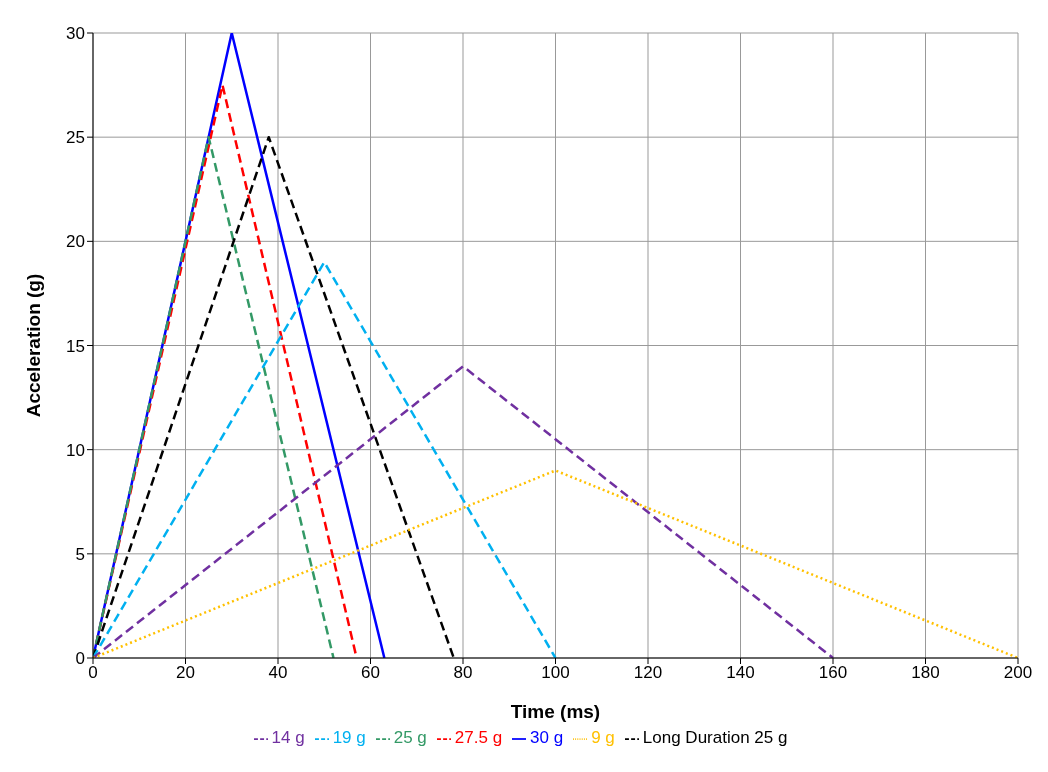 The height and width of the screenshot is (772, 1048). I want to click on legend-label: 14 g, so click(288, 737).